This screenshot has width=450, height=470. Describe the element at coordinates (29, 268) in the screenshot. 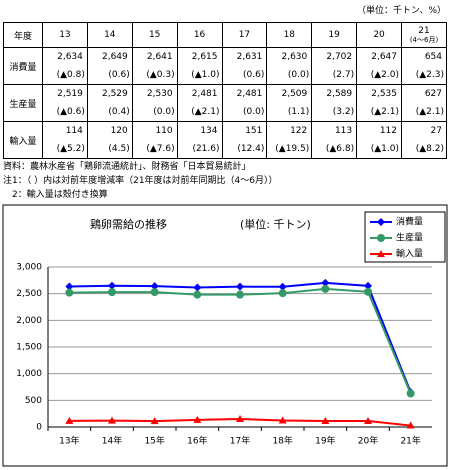

I see `y-tick-label: 3,000` at that location.